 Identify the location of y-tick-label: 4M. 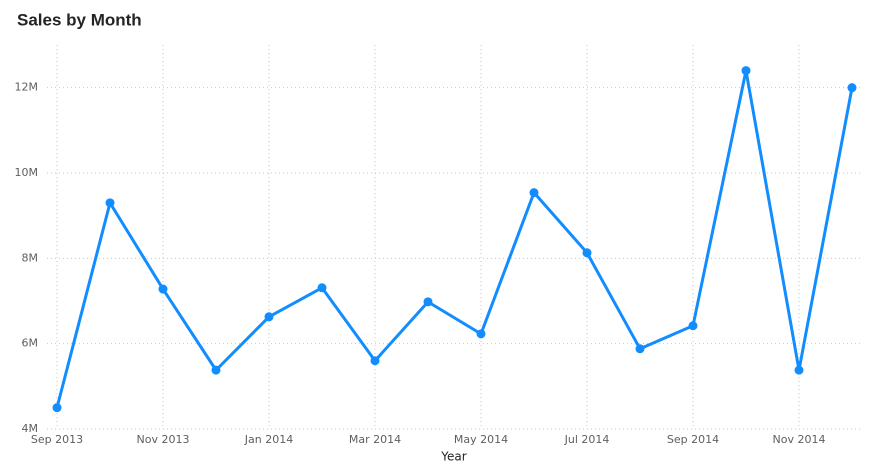
(30, 428).